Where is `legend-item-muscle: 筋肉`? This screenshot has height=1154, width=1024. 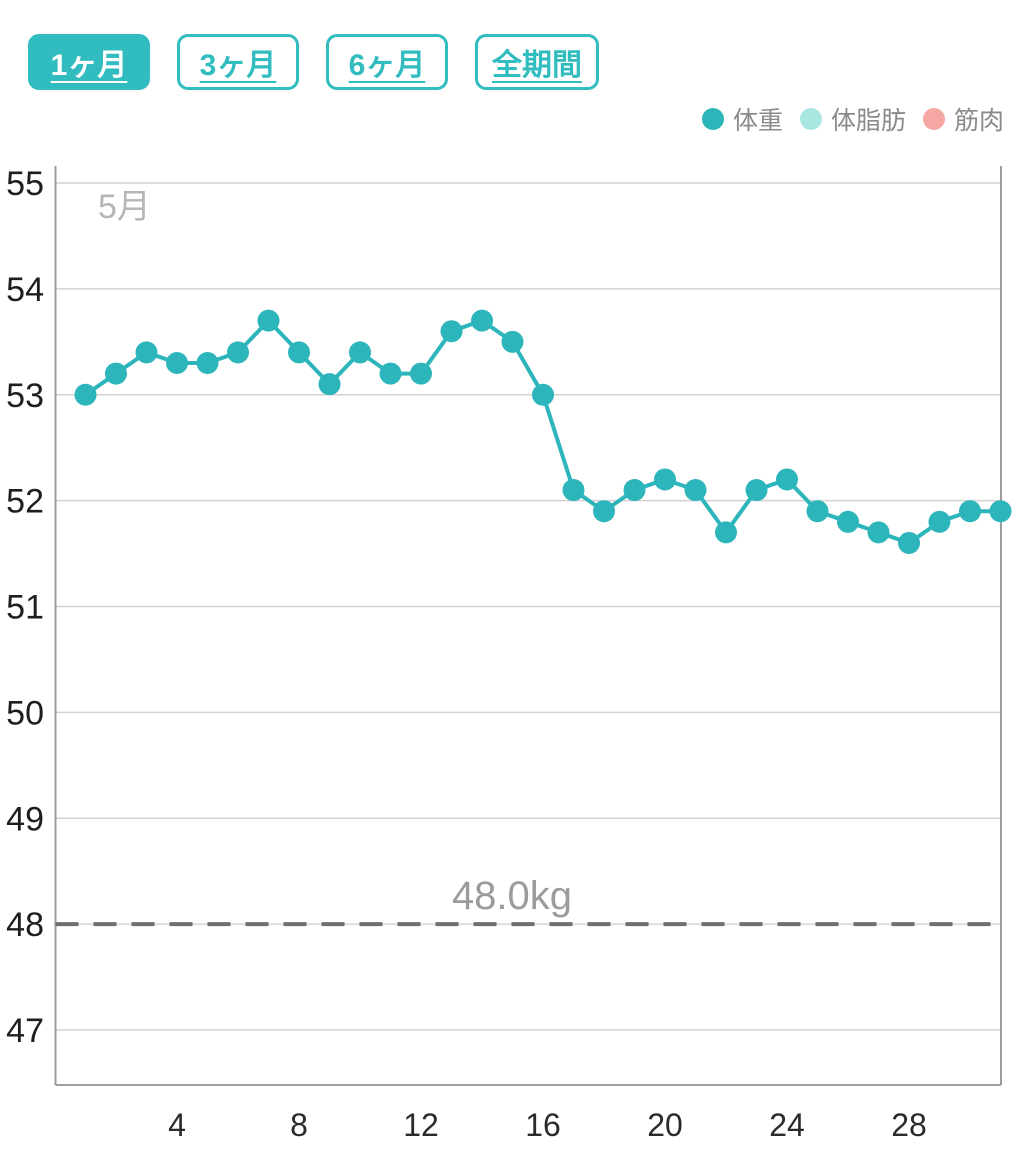 legend-item-muscle: 筋肉 is located at coordinates (963, 119).